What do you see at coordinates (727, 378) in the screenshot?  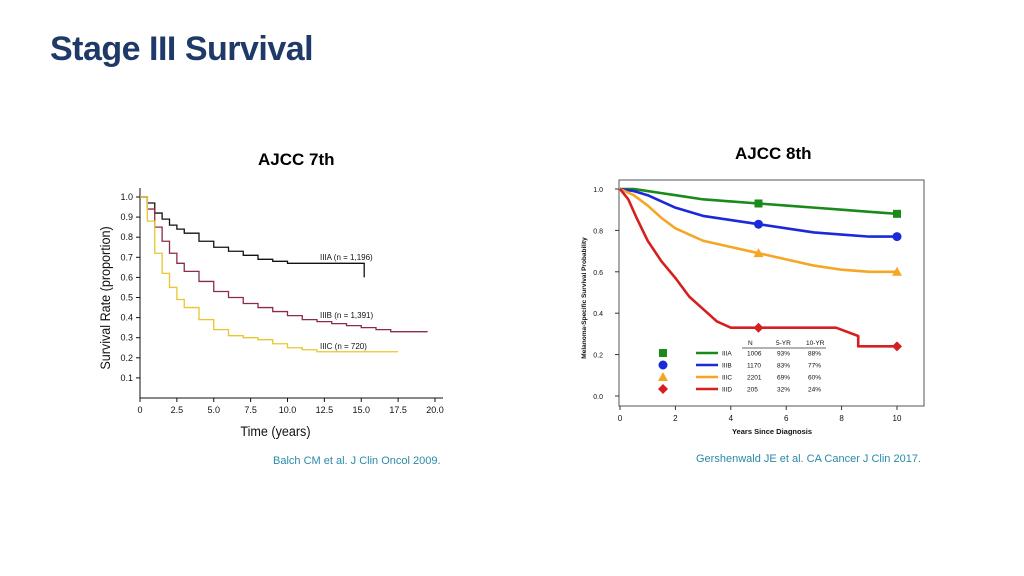 I see `legend-stage-iiic: IIIC` at bounding box center [727, 378].